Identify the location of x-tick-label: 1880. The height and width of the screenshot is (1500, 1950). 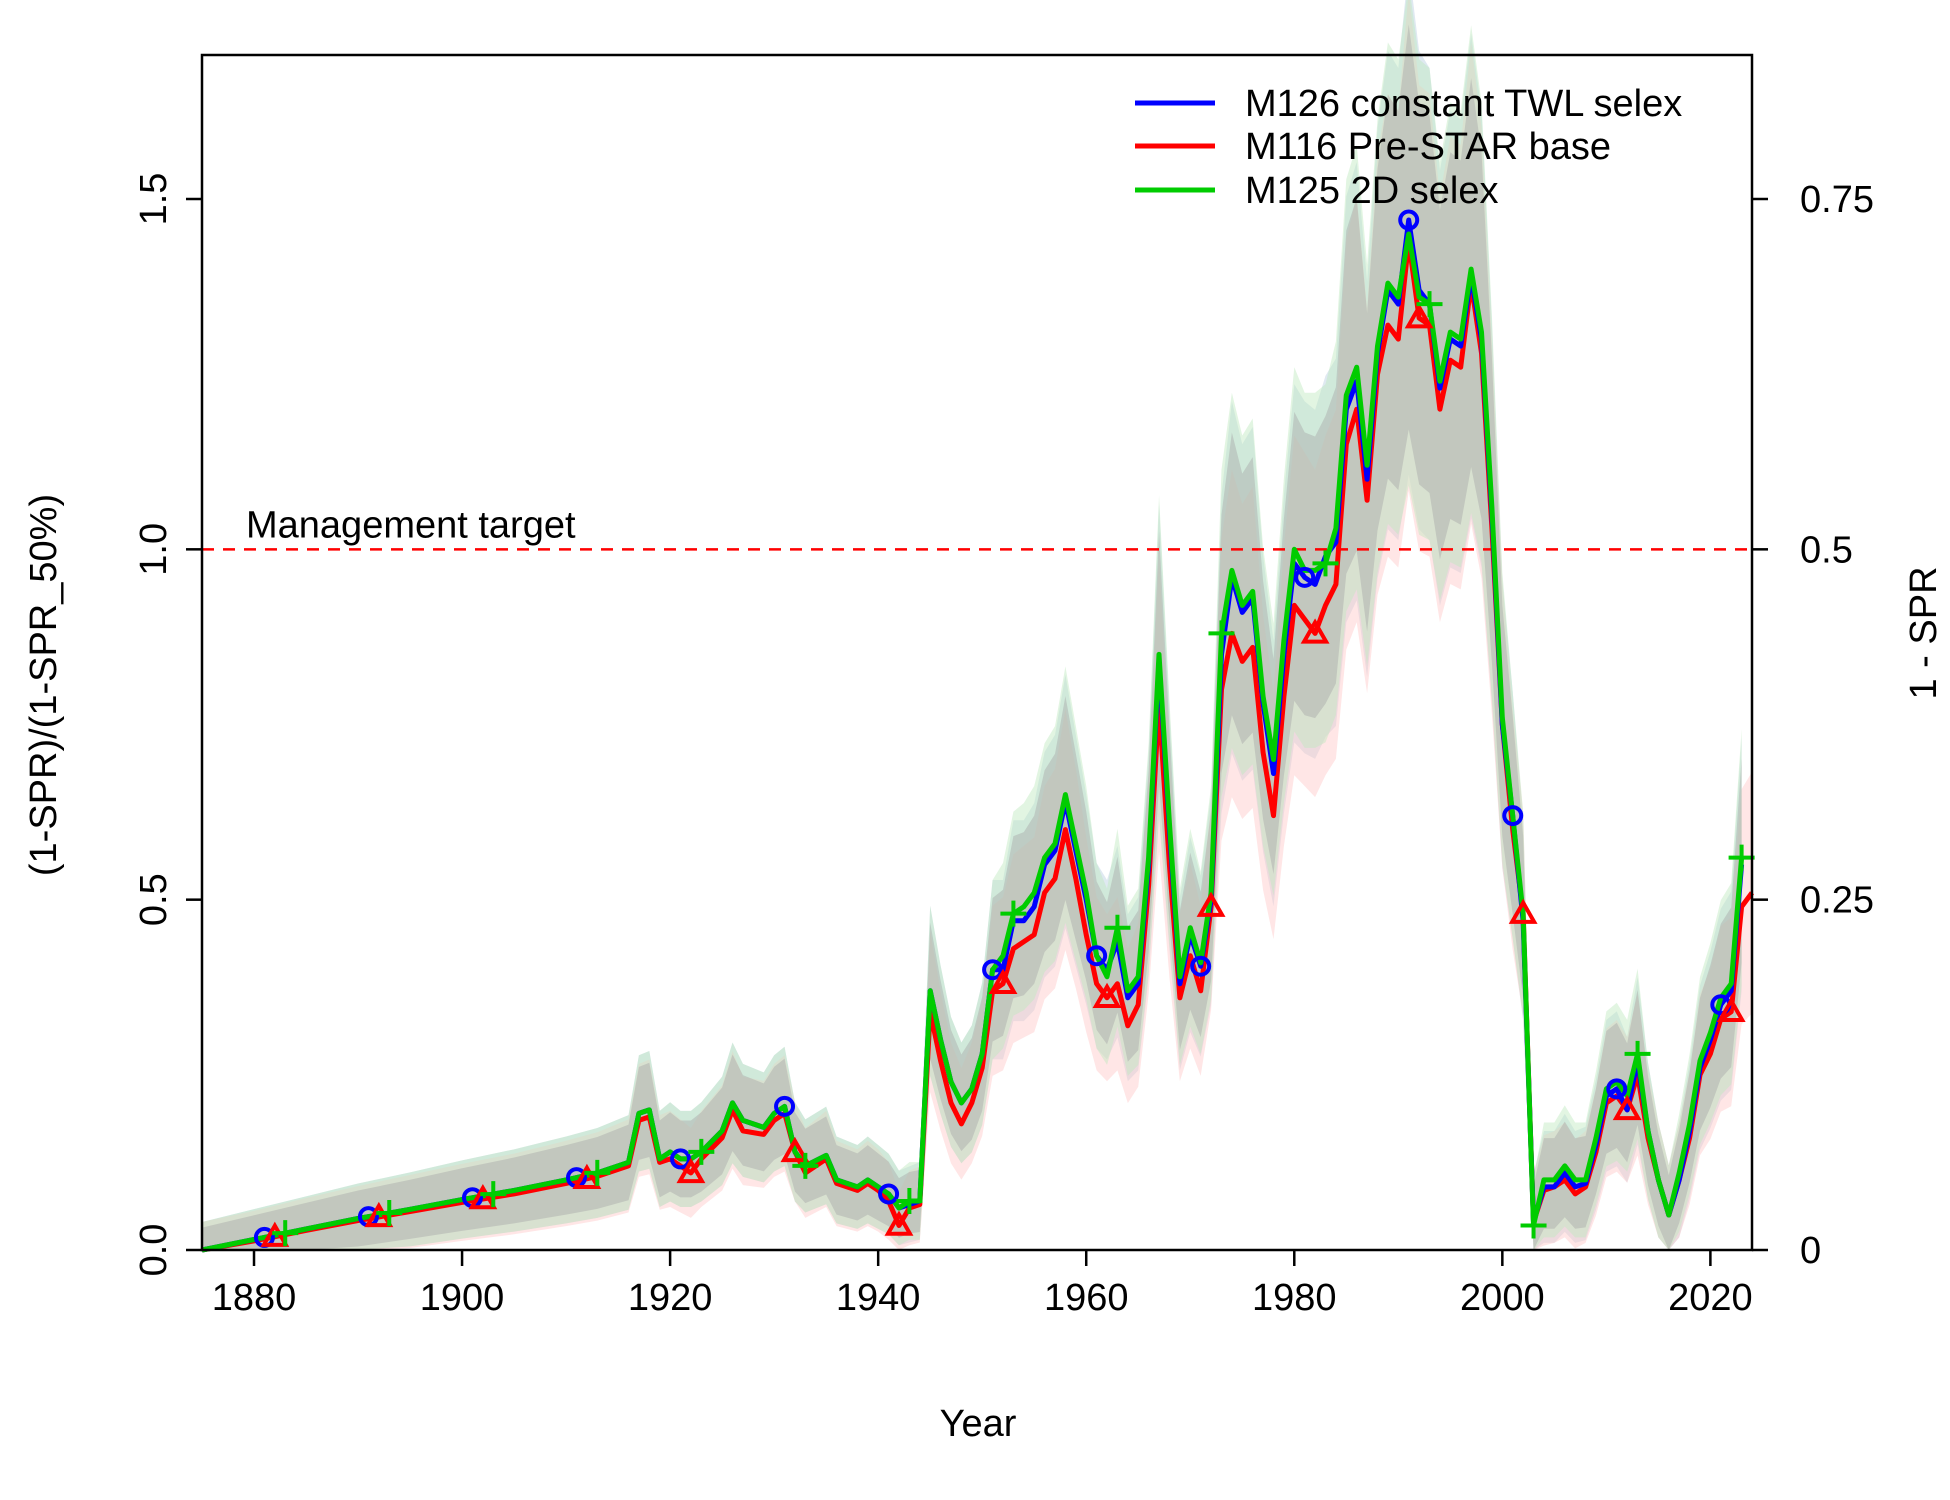
(254, 1298).